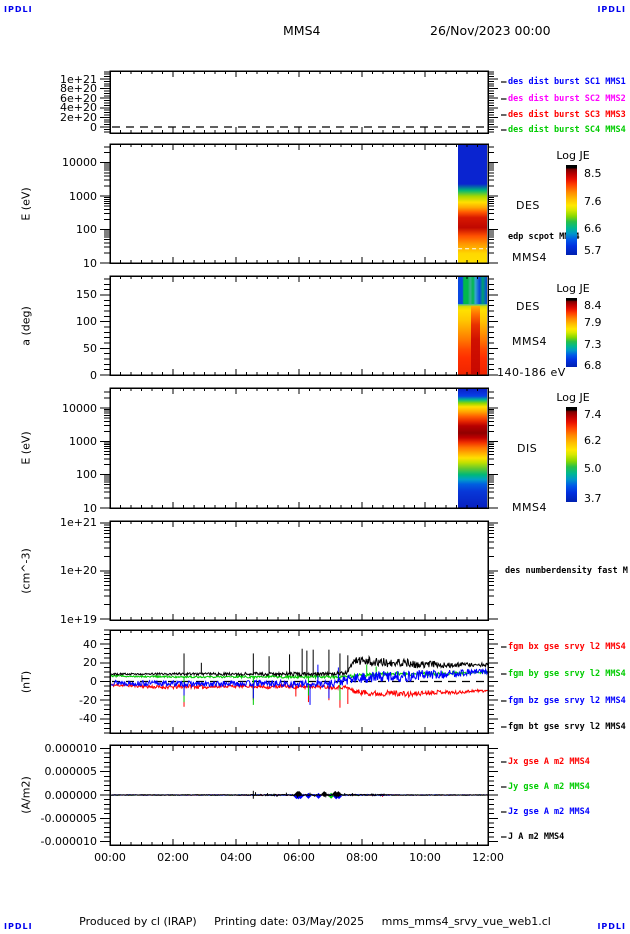  I want to click on y-tick-label: 10, so click(90, 263).